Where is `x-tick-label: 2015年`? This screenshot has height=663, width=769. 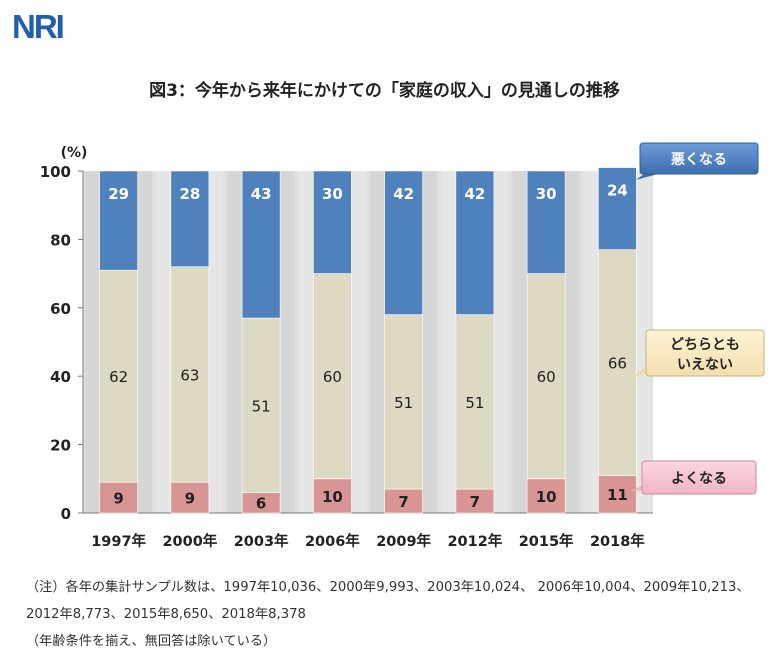
x-tick-label: 2015年 is located at coordinates (546, 541).